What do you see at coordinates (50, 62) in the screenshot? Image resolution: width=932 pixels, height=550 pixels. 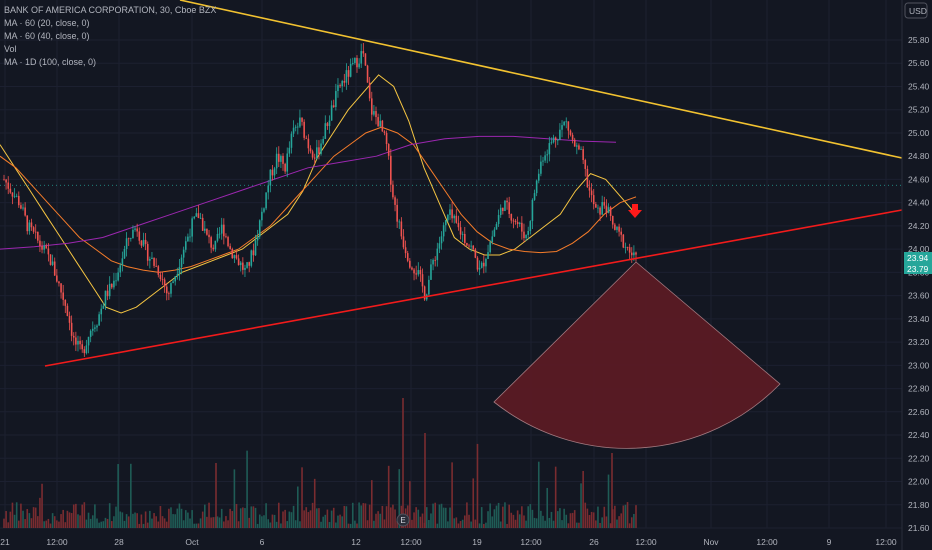 I see `indicator-ma100: MA · 1D (100, close, 0)` at bounding box center [50, 62].